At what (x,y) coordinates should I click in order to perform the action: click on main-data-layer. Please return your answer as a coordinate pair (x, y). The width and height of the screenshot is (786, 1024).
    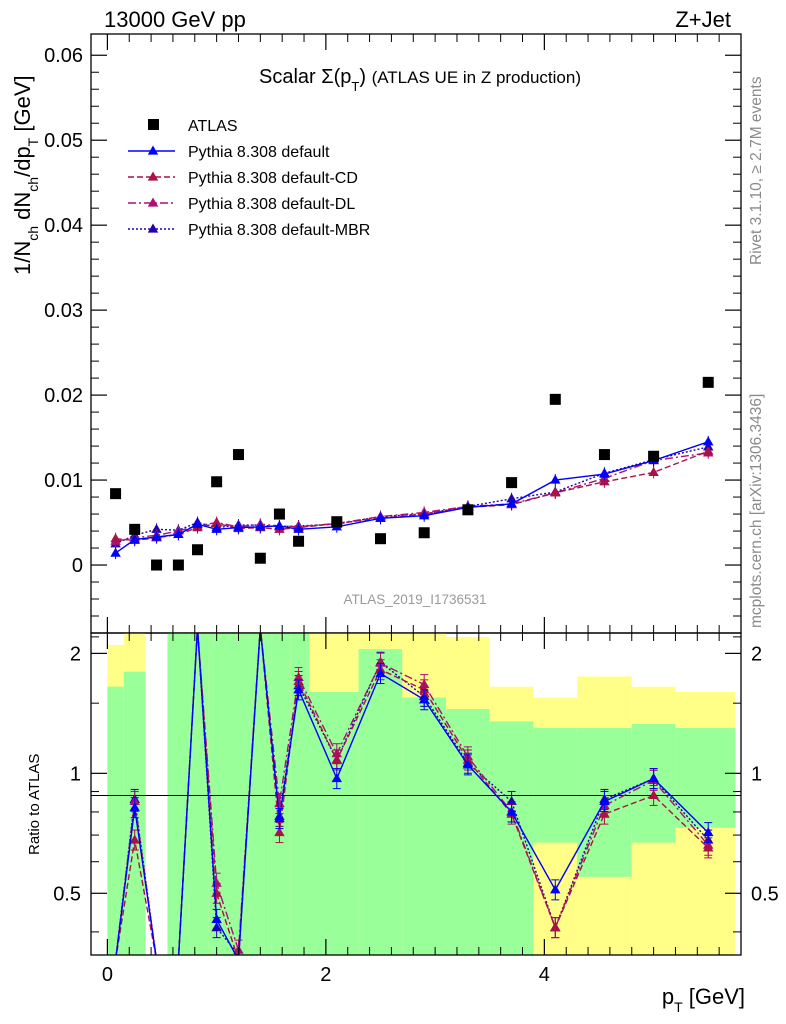
    Looking at the image, I should click on (412, 473).